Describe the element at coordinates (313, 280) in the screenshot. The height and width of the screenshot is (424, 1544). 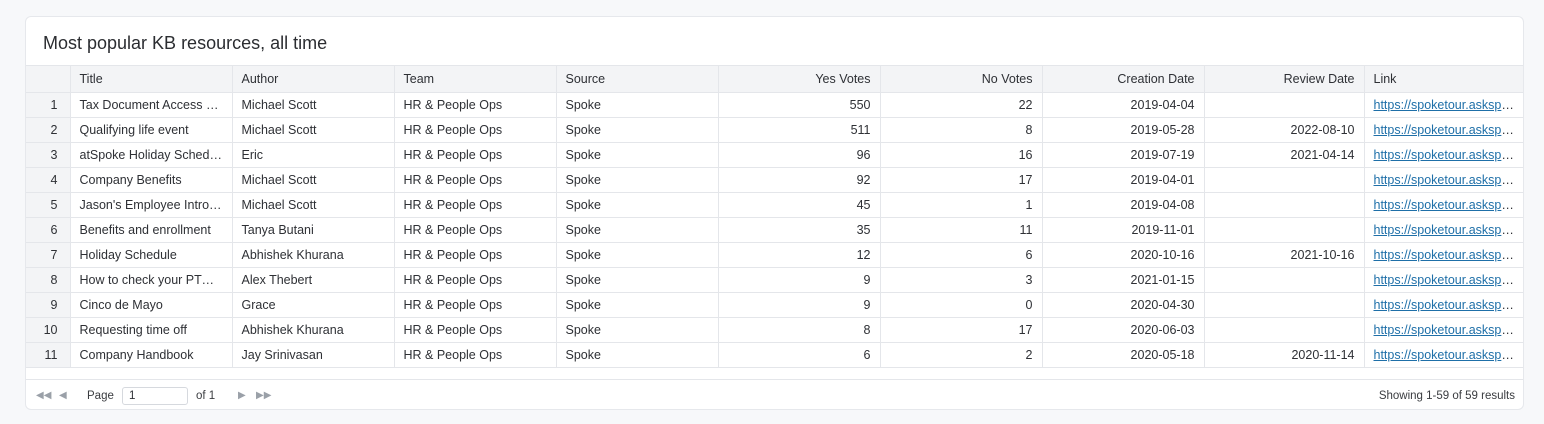
I see `author-cell: Alex Thebert` at that location.